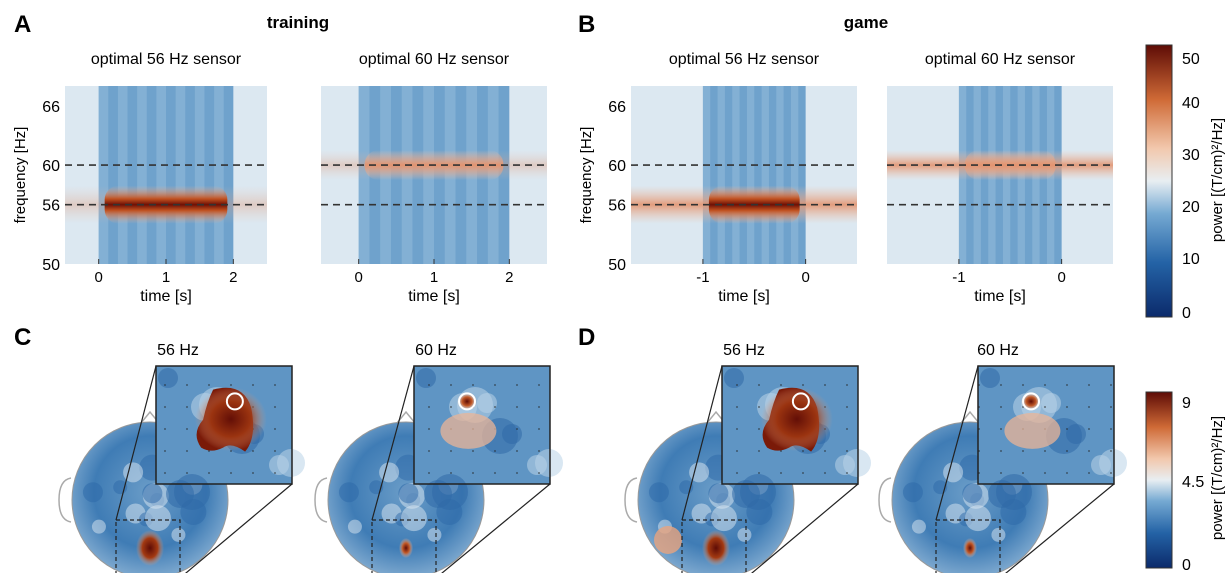 This screenshot has height=578, width=1231. Describe the element at coordinates (20, 175) in the screenshot. I see `heatmap-ylabel: frequency [Hz]` at that location.